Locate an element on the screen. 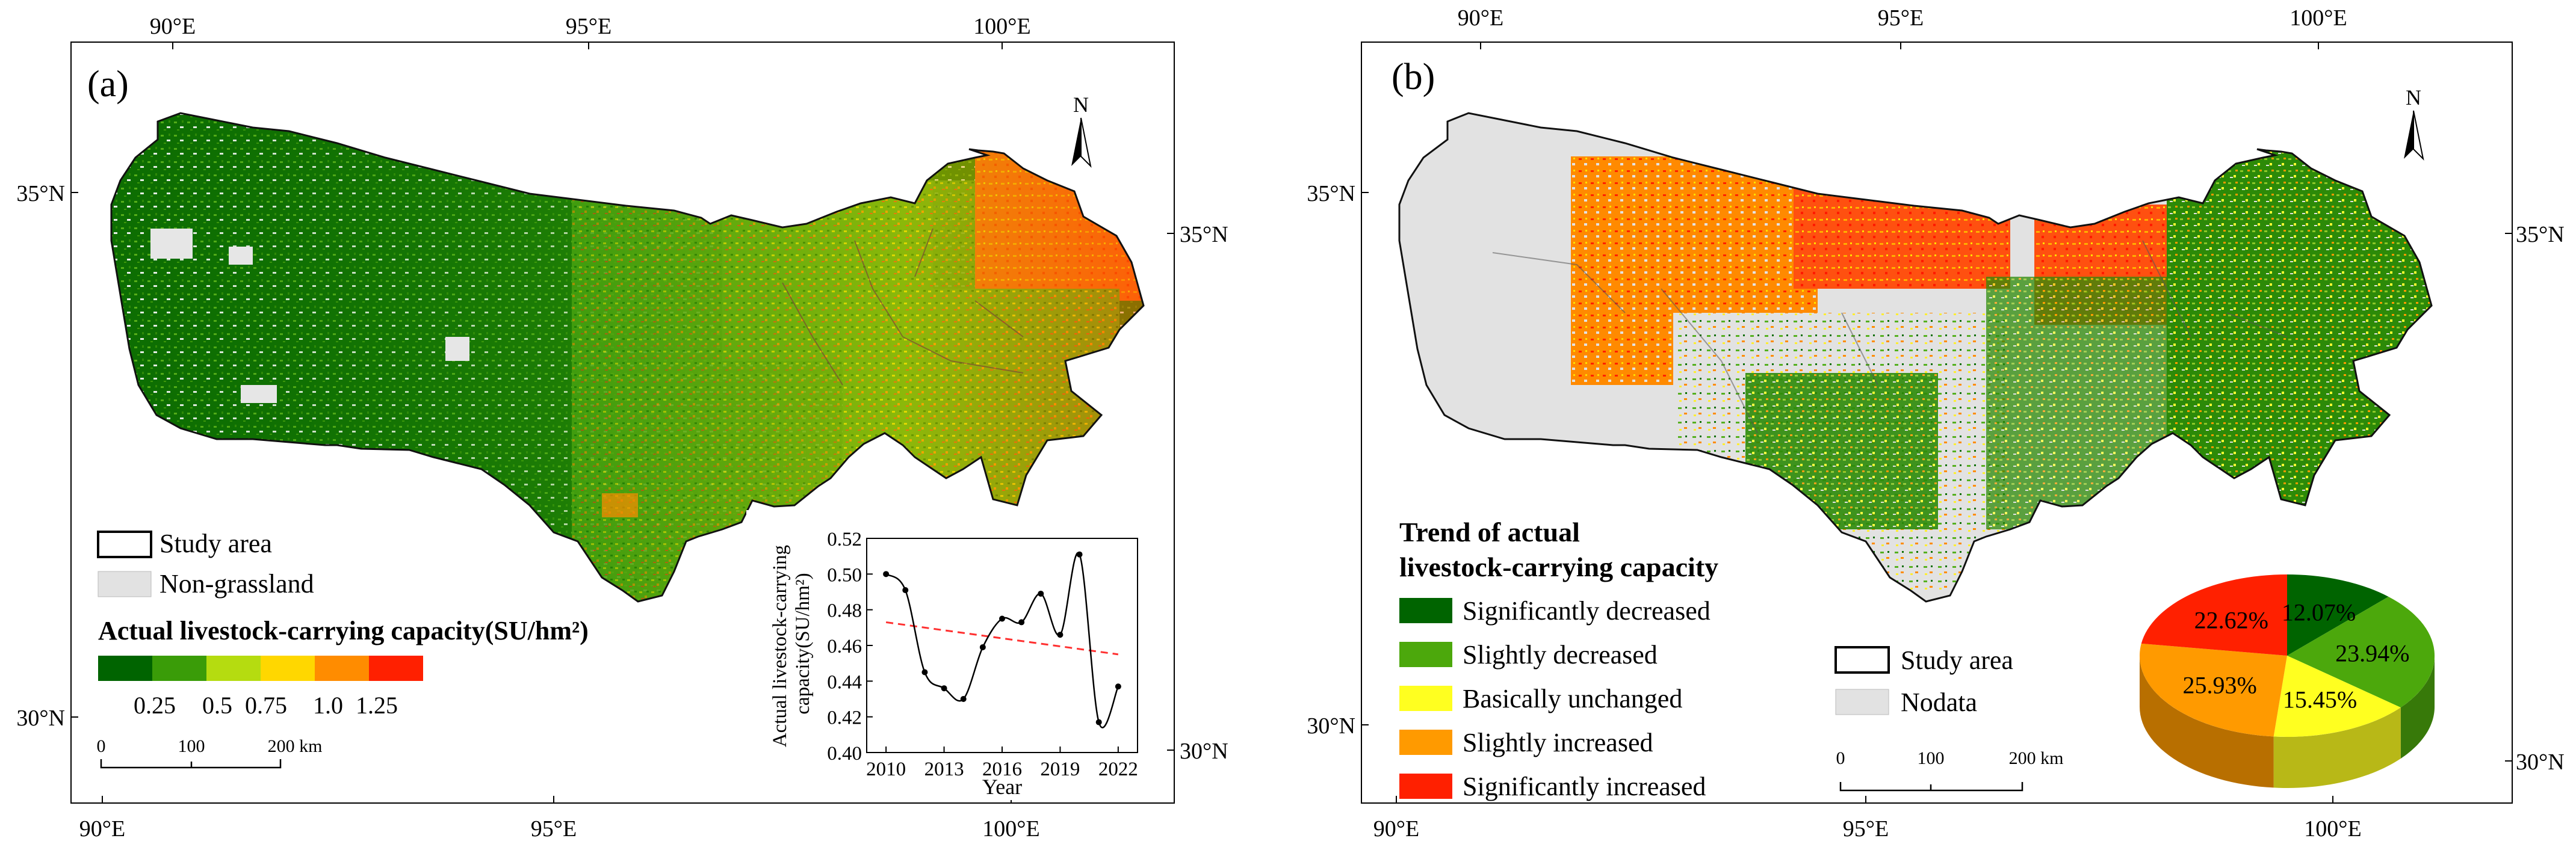 This screenshot has width=2576, height=862. panel-a-left-tick-35: 35°N is located at coordinates (40, 193).